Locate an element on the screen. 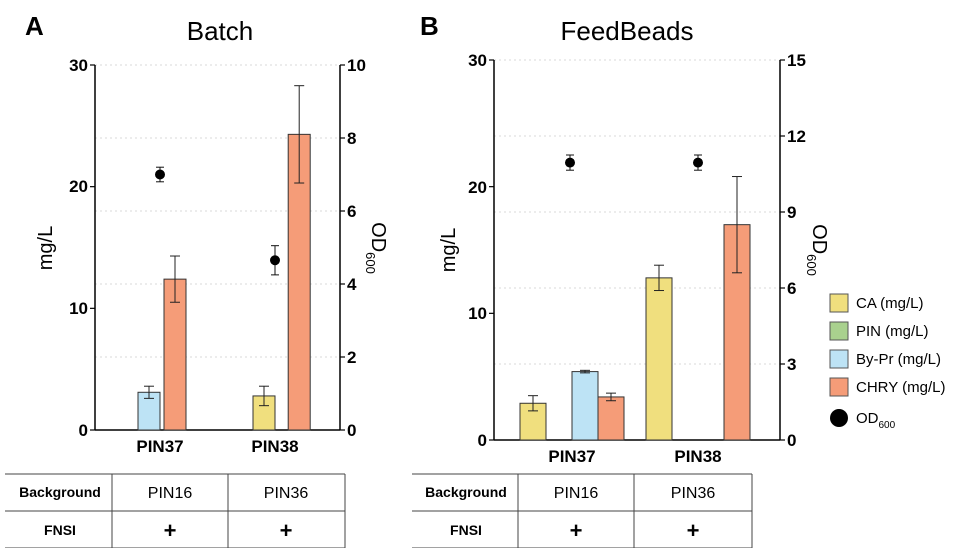  panel-a-y-label-right-main: OD is located at coordinates (378, 237).